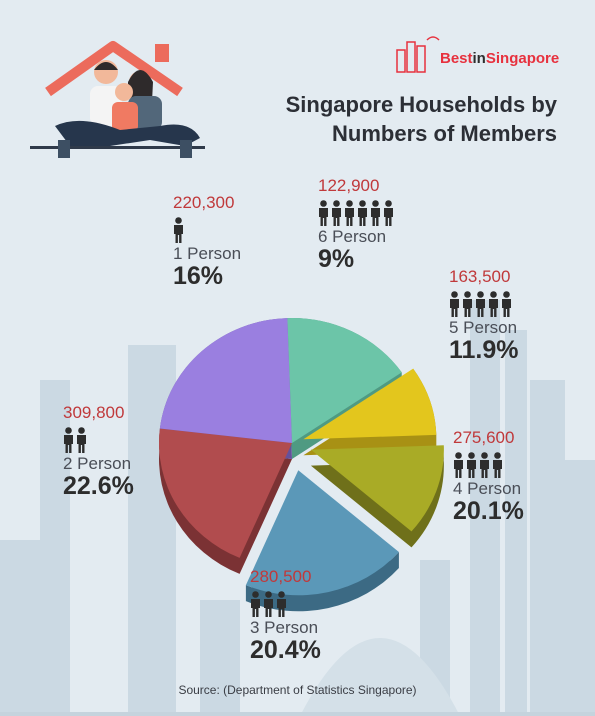 This screenshot has width=595, height=716. I want to click on label-text-3-person: 3 Person, so click(284, 627).